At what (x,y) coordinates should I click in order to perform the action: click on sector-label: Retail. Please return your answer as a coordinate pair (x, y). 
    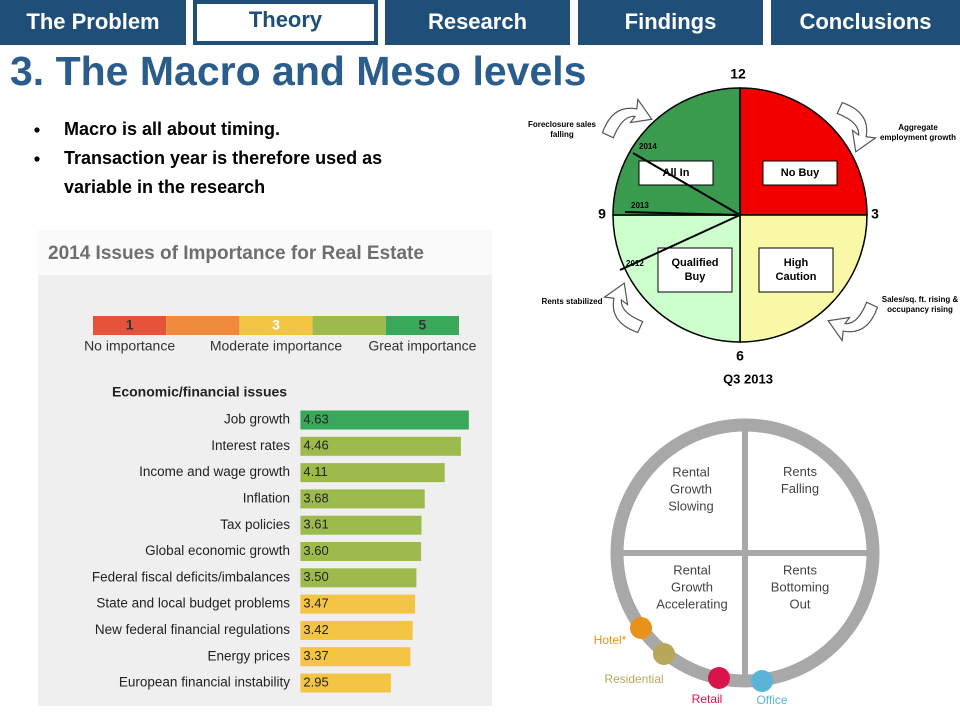
    Looking at the image, I should click on (707, 699).